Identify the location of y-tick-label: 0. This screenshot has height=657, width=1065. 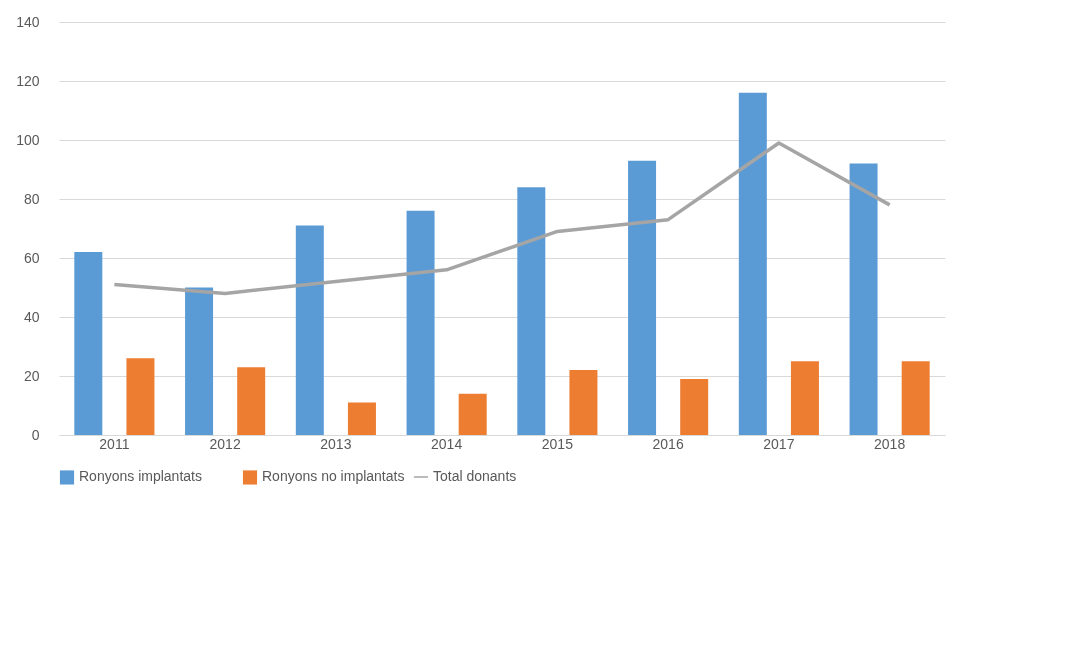
(35, 434).